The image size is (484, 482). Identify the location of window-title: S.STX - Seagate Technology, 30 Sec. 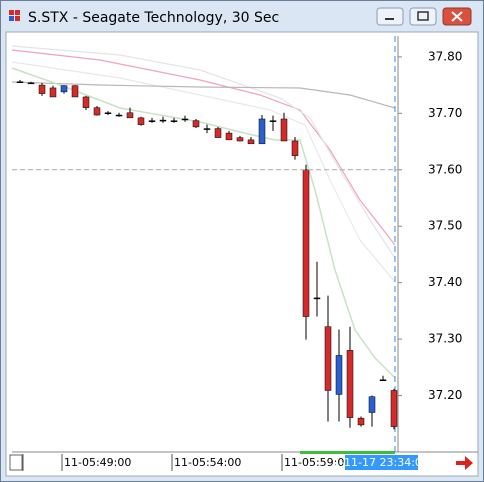
(153, 18).